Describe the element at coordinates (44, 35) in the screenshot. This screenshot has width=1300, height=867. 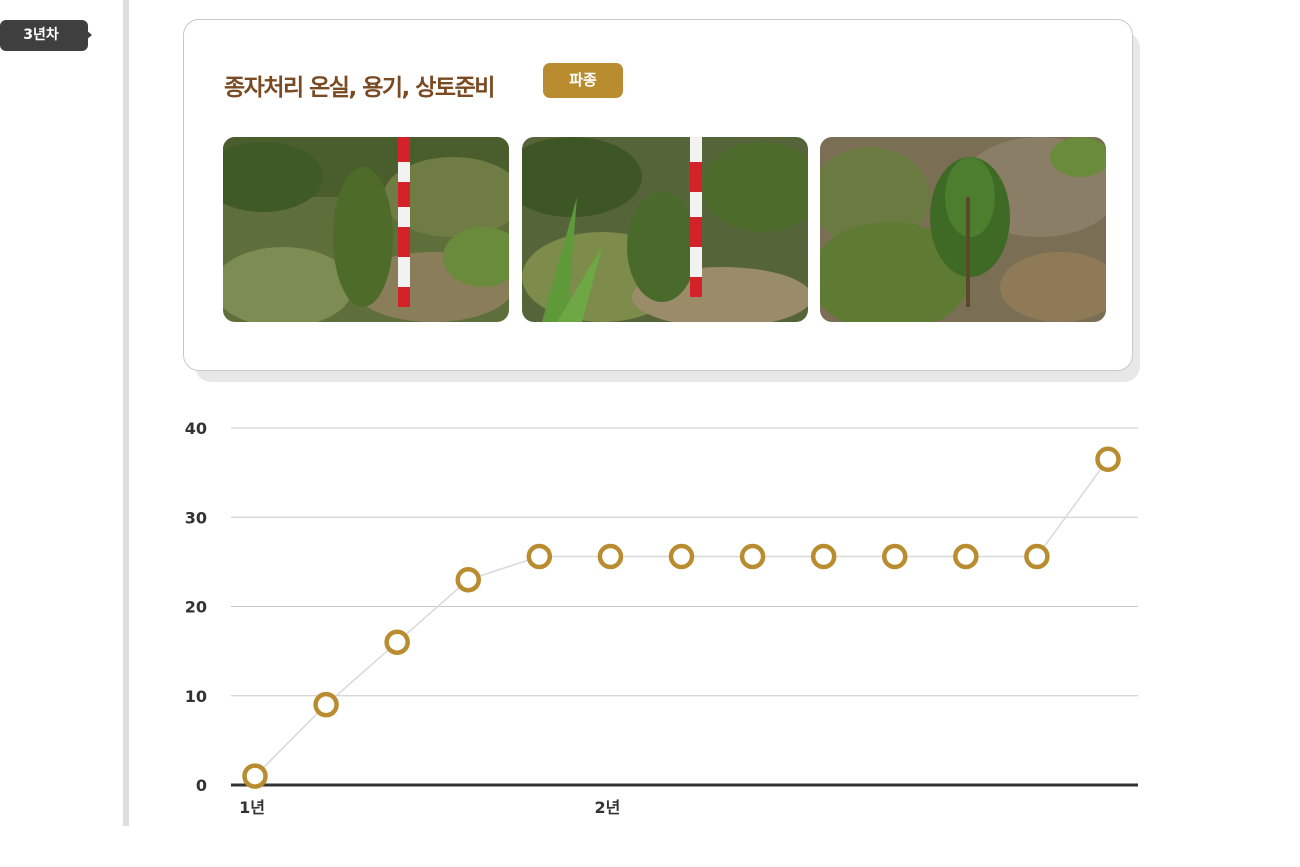
I see `year-badge: 3년차` at that location.